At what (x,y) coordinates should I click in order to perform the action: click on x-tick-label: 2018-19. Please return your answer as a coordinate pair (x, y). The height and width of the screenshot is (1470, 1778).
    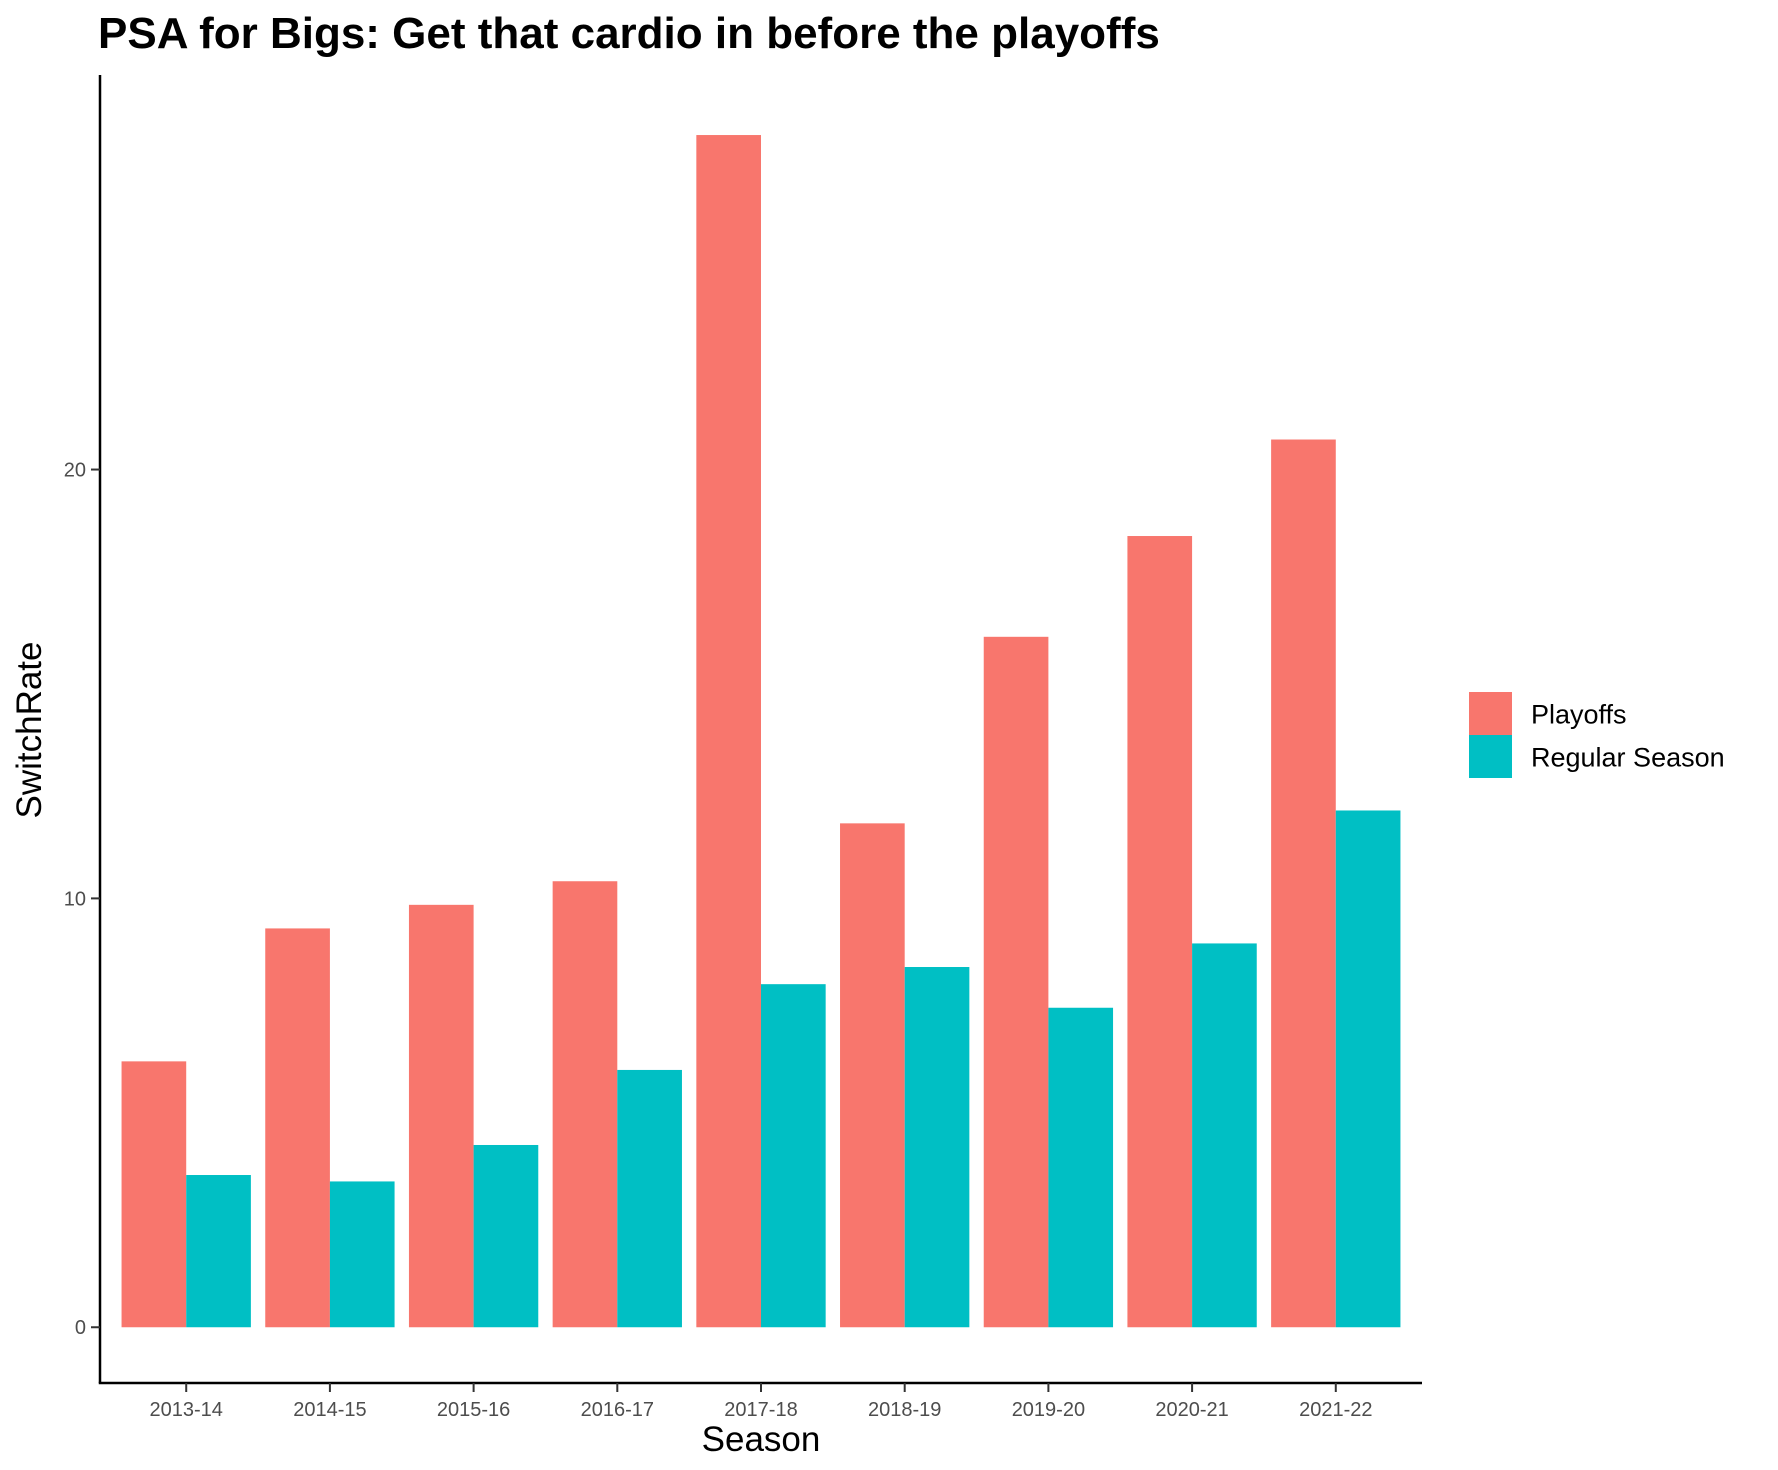
    Looking at the image, I should click on (904, 1410).